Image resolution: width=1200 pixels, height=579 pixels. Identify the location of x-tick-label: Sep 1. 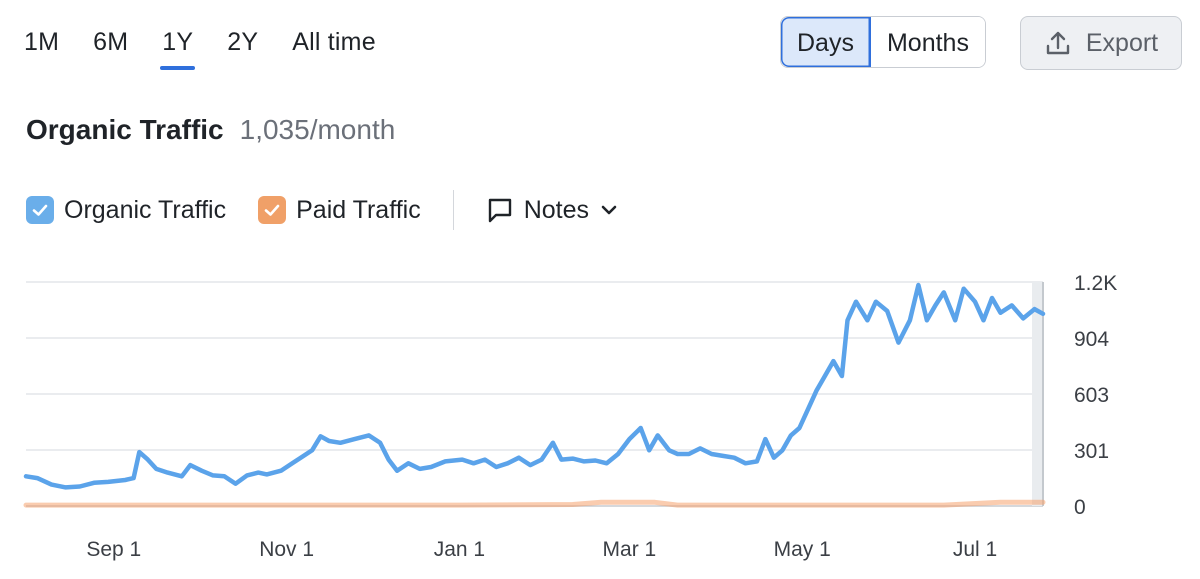
(113, 549).